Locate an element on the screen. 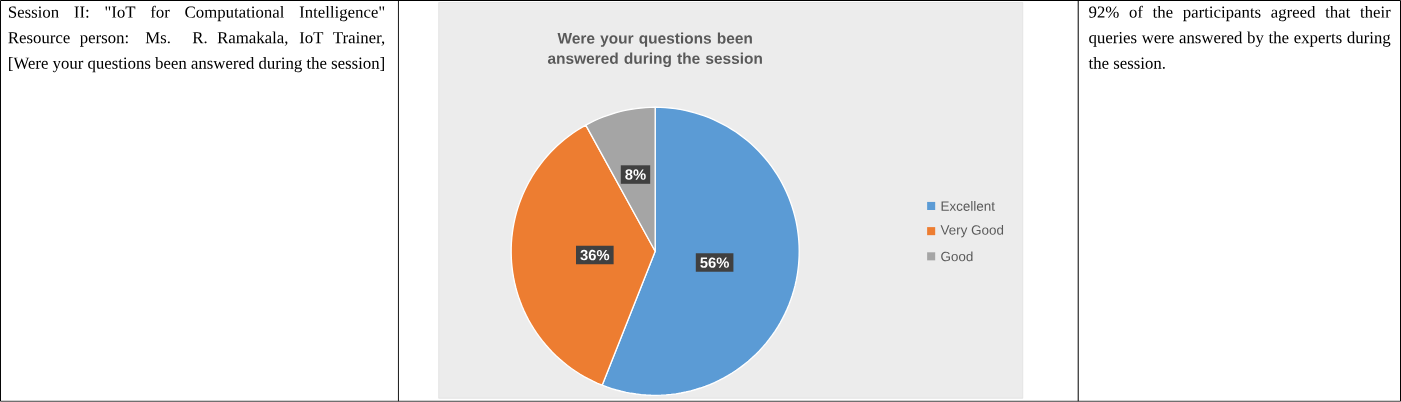  data-label: 36% is located at coordinates (595, 255).